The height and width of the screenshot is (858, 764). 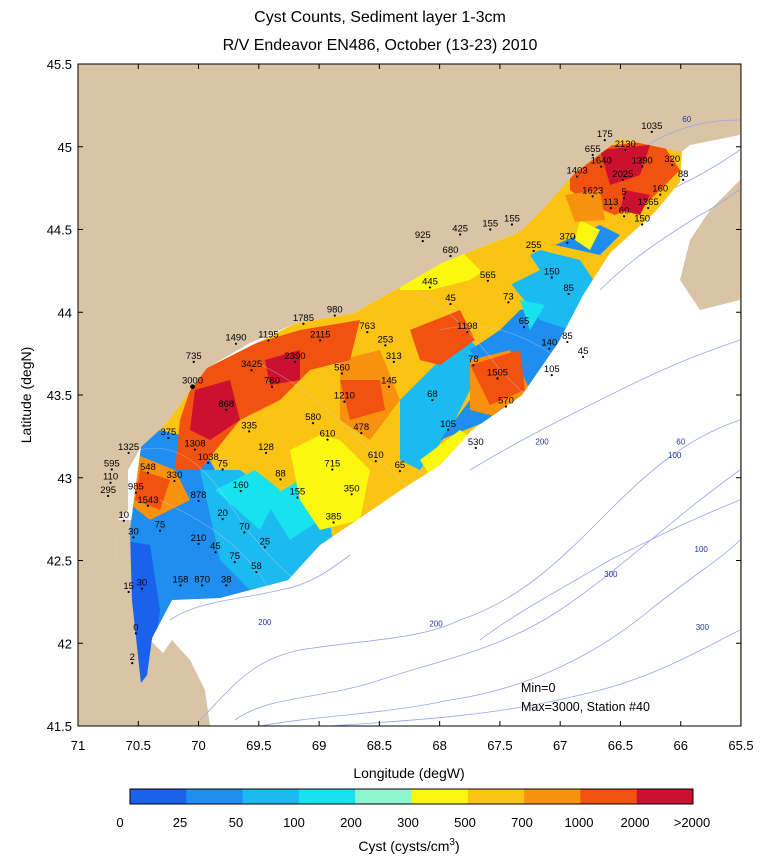 What do you see at coordinates (622, 174) in the screenshot?
I see `station-value-label: 2025` at bounding box center [622, 174].